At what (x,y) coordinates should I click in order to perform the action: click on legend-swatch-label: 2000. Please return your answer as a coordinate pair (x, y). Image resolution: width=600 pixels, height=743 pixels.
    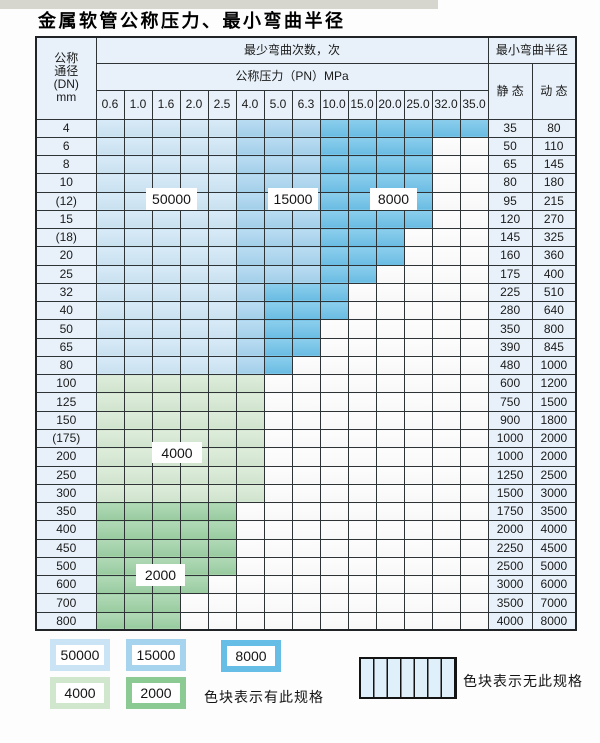
    Looking at the image, I should click on (156, 693).